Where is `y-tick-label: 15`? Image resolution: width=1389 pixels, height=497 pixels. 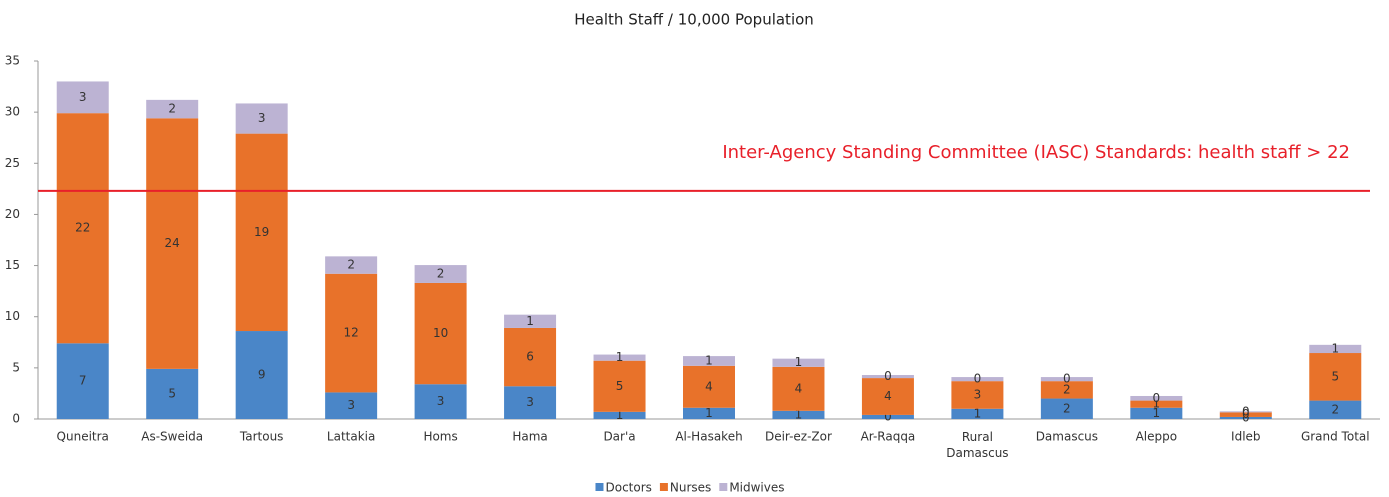
y-tick-label: 15 is located at coordinates (12, 265).